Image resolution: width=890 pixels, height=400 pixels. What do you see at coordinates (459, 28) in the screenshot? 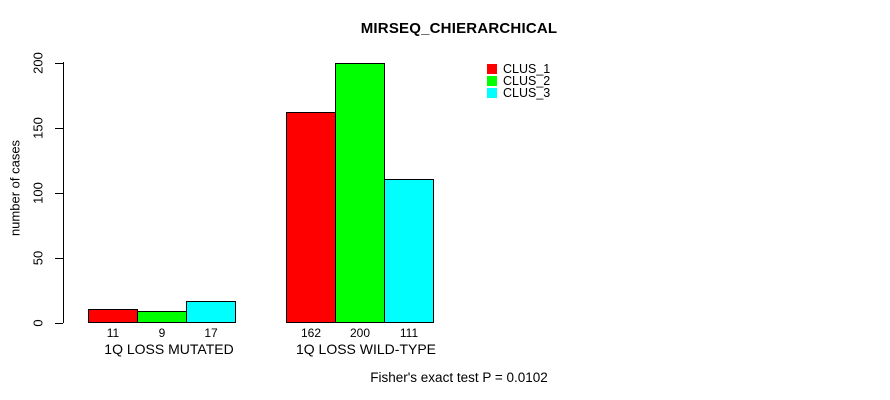
I see `chart-title: MIRSEQ_CHIERARCHICAL` at bounding box center [459, 28].